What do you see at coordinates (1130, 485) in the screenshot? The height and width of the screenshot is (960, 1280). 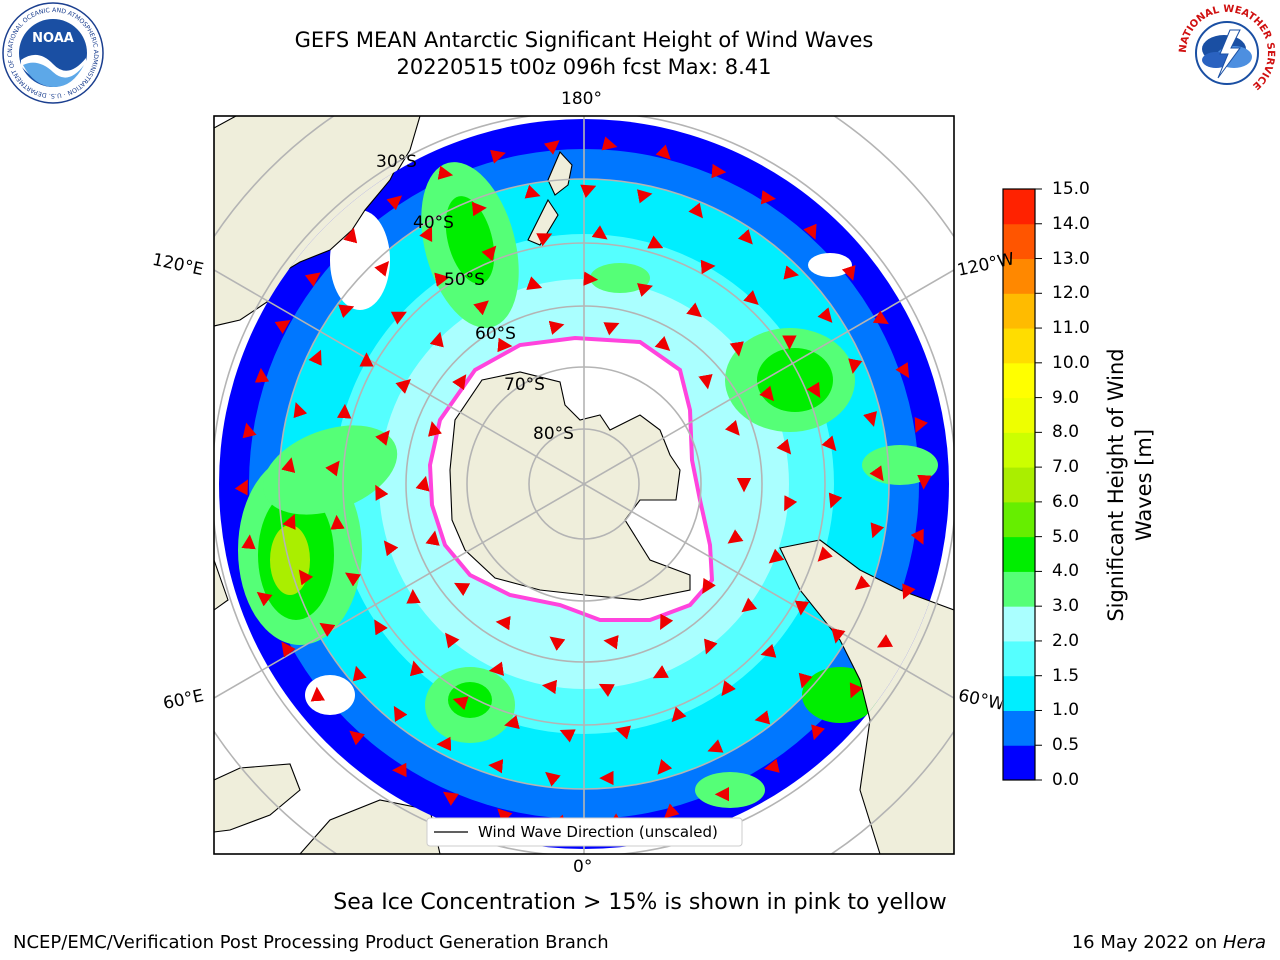 I see `colorbar-title: Significant Height of Wind Waves [m]` at bounding box center [1130, 485].